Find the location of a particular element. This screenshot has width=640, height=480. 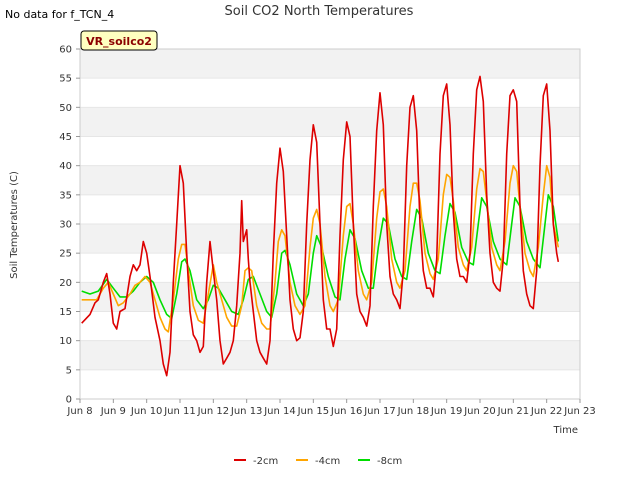

y-tick-label: 20 is located at coordinates (65, 283).